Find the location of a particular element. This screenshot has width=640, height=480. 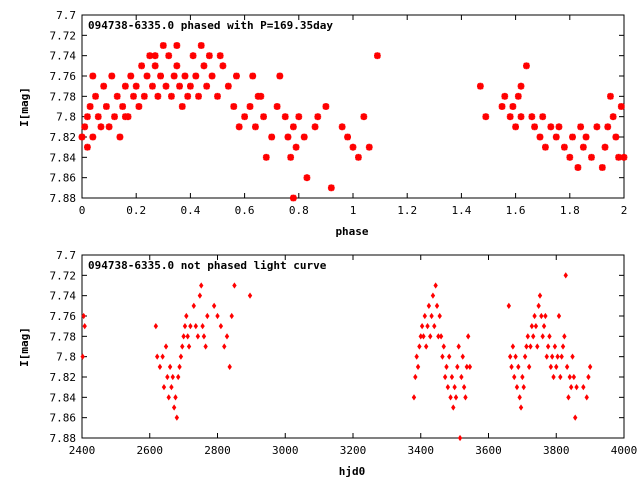

unphased-x-tick-label: 4000 is located at coordinates (624, 450).